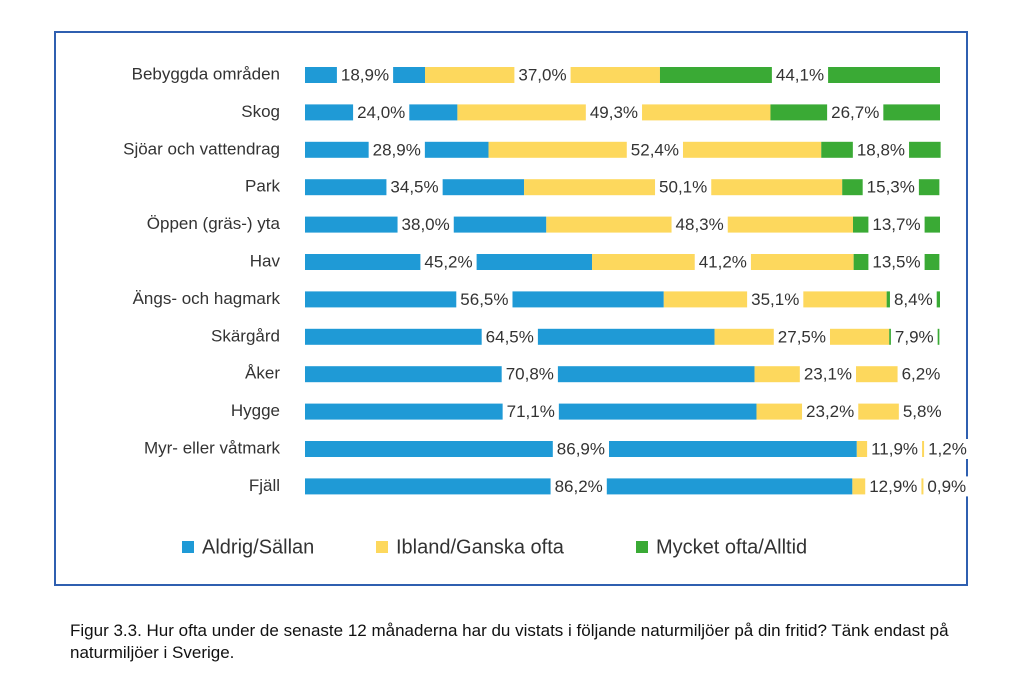 The image size is (1024, 689). I want to click on y-tick-label: Hav, so click(265, 260).